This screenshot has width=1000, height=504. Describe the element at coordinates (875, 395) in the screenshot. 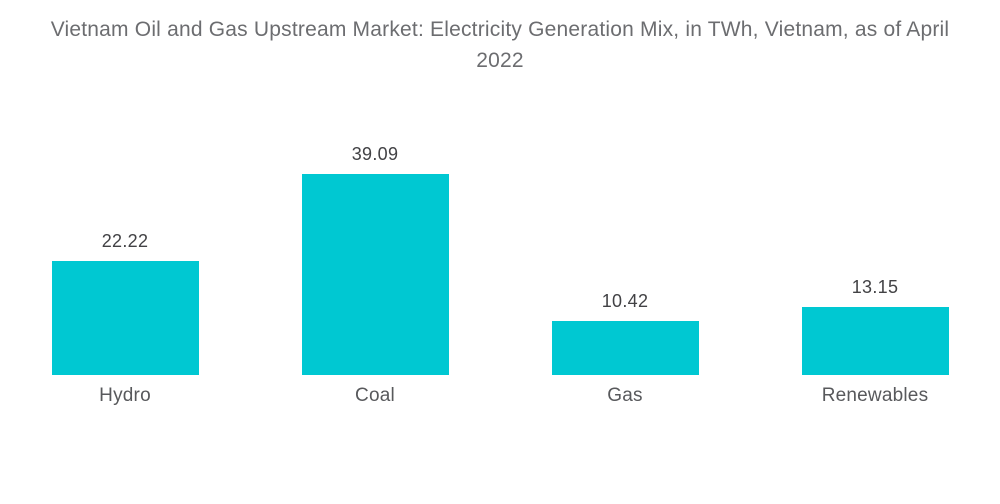

I see `category-label-renewables: Renewables` at that location.